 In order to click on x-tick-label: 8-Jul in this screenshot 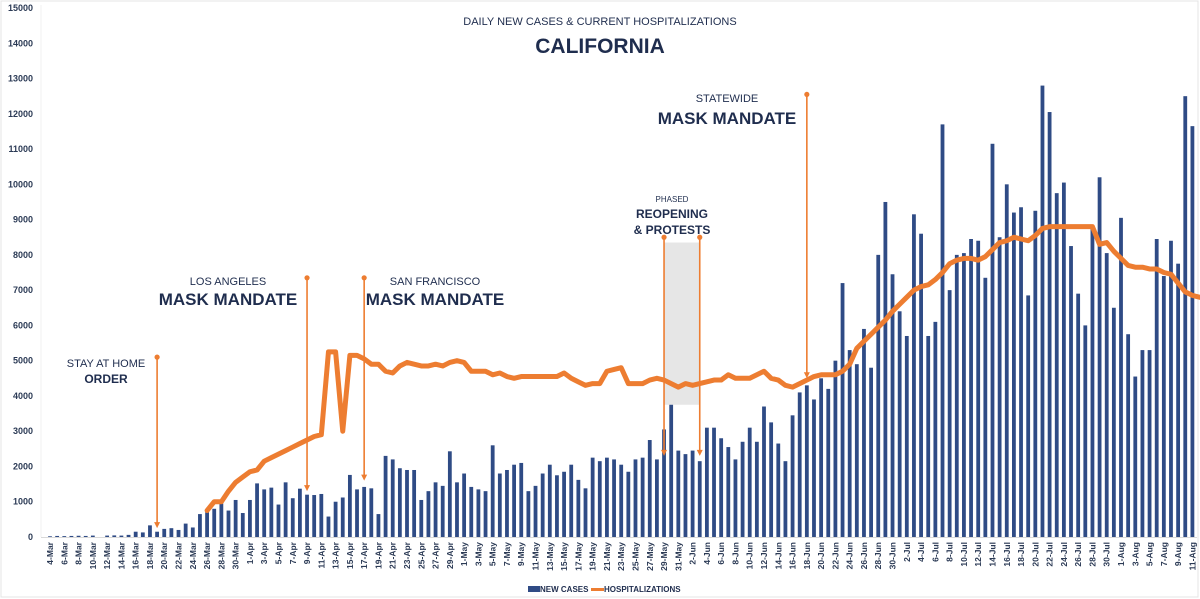, I will do `click(950, 552)`.